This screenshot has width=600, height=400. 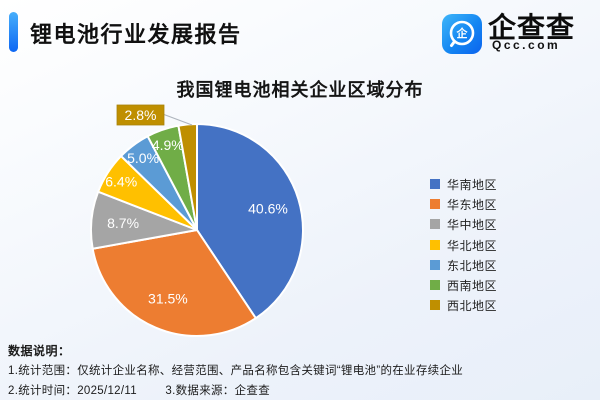 I want to click on legend: 华南地区华东地区华中地区华北地区东北地区西南地区西北地区, so click(x=463, y=246).